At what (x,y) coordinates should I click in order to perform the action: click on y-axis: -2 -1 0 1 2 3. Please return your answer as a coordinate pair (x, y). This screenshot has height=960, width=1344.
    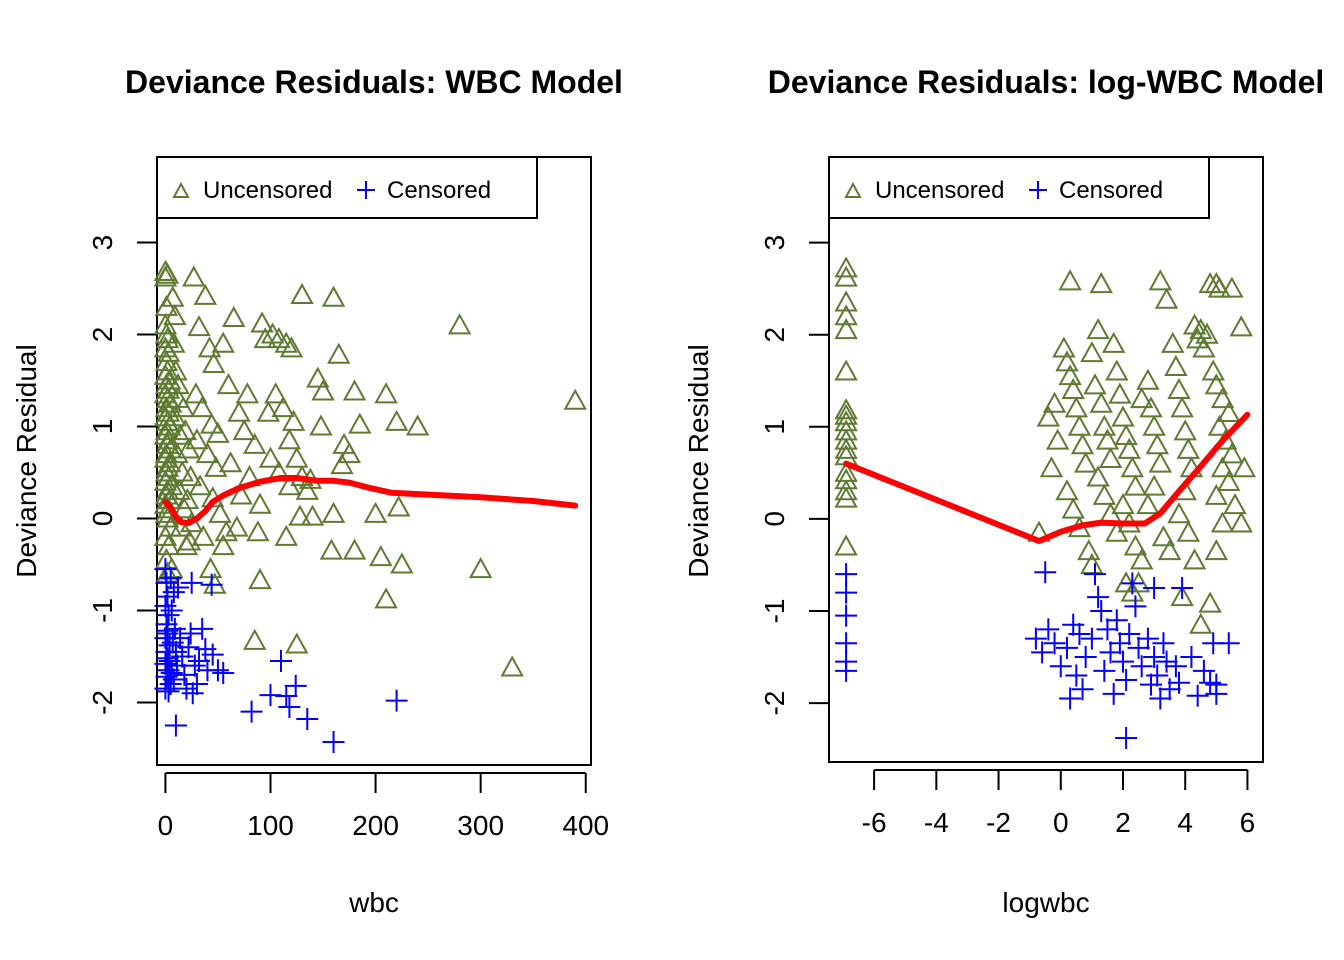
    Looking at the image, I should click on (794, 475).